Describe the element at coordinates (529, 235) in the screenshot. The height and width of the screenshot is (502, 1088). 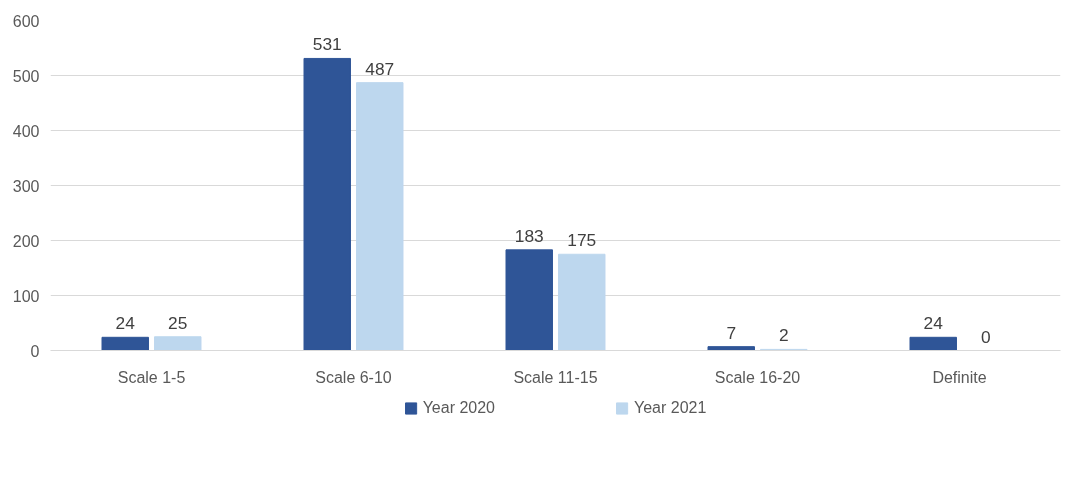
I see `data-label: 183` at that location.